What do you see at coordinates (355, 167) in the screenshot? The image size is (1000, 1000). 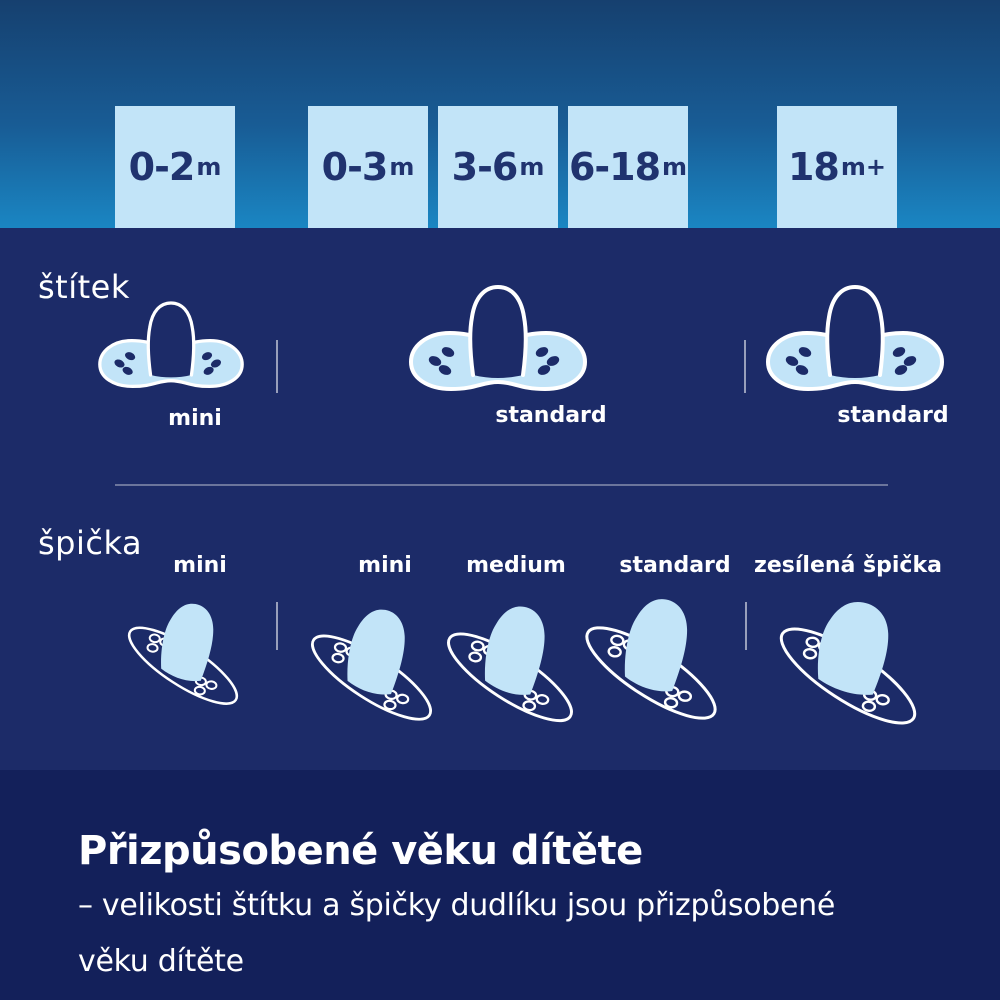 I see `age-badge-value: 0-3` at bounding box center [355, 167].